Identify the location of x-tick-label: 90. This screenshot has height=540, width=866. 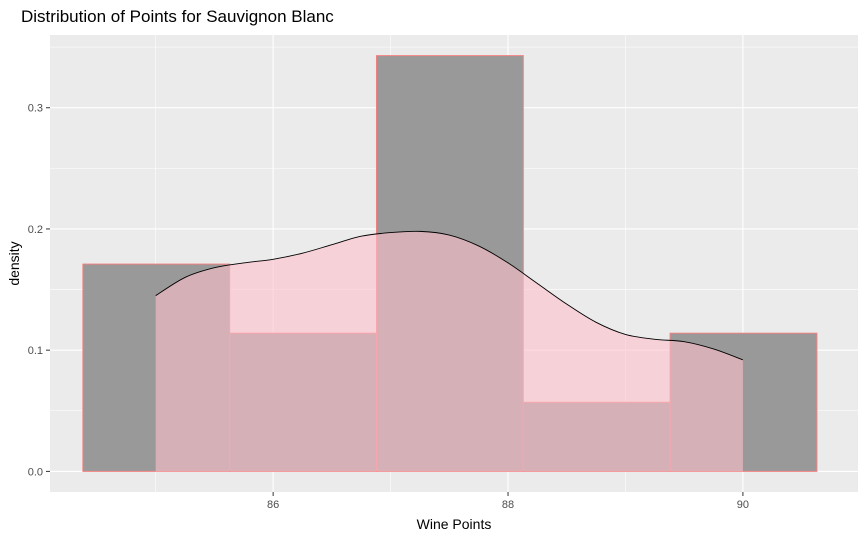
(743, 505).